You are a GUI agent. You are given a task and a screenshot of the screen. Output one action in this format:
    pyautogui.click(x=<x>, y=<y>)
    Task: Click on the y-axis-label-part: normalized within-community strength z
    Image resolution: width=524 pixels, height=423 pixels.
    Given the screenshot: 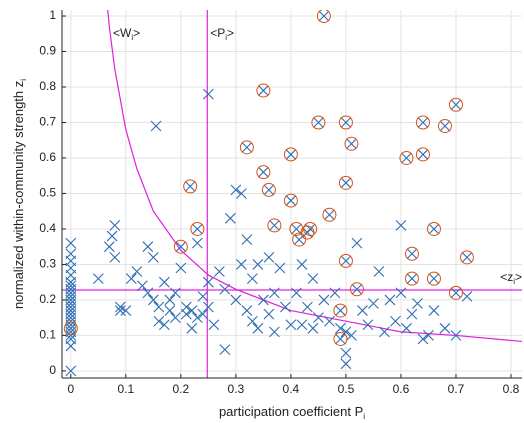 What is the action you would take?
    pyautogui.click(x=18, y=195)
    